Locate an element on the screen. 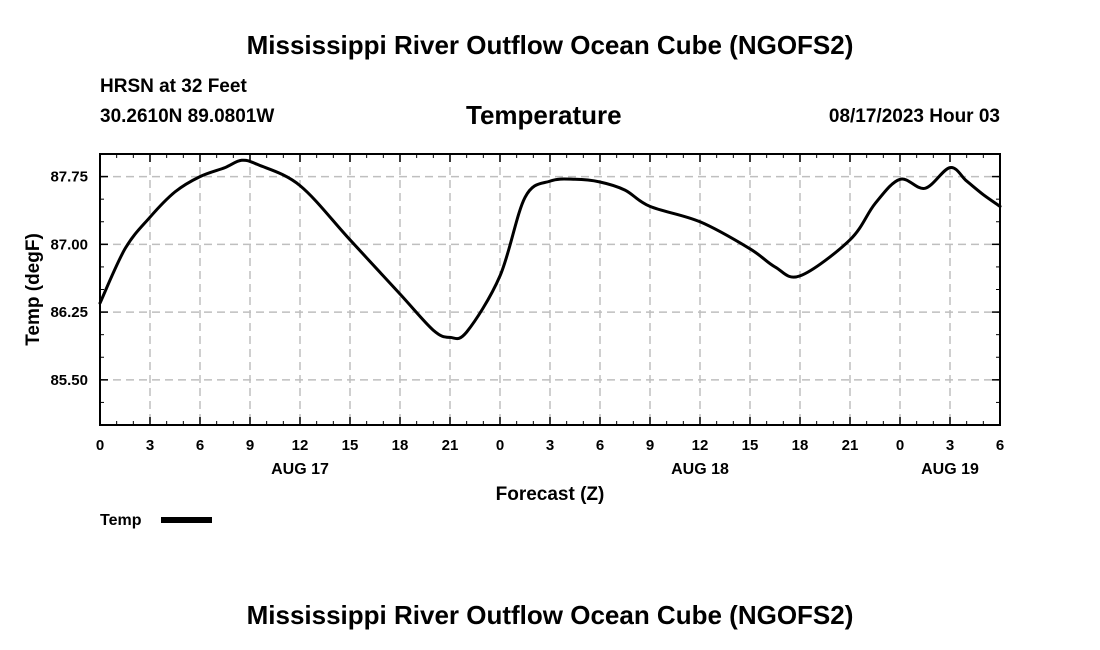 Image resolution: width=1100 pixels, height=650 pixels. x-day-label: AUG 17 is located at coordinates (300, 469).